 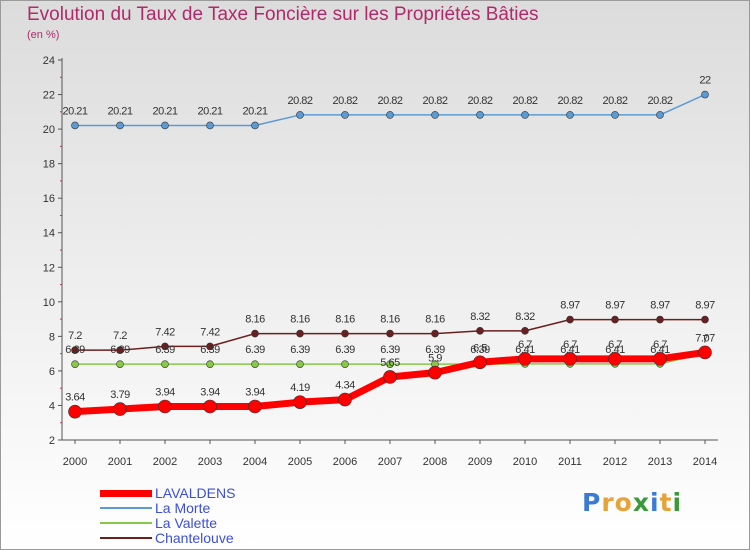 What do you see at coordinates (49, 234) in the screenshot?
I see `y-tick-label: 14` at bounding box center [49, 234].